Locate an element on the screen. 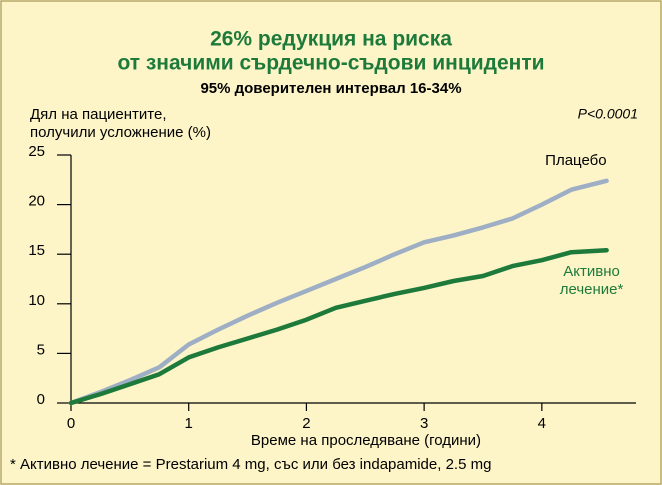 The height and width of the screenshot is (485, 662). chart-subtitle: от значими сърдечно-съдови инциденти is located at coordinates (330, 63).